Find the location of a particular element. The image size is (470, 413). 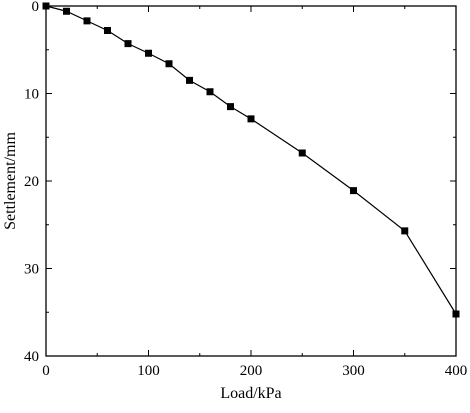

y-tick-label: 10 is located at coordinates (31, 95).